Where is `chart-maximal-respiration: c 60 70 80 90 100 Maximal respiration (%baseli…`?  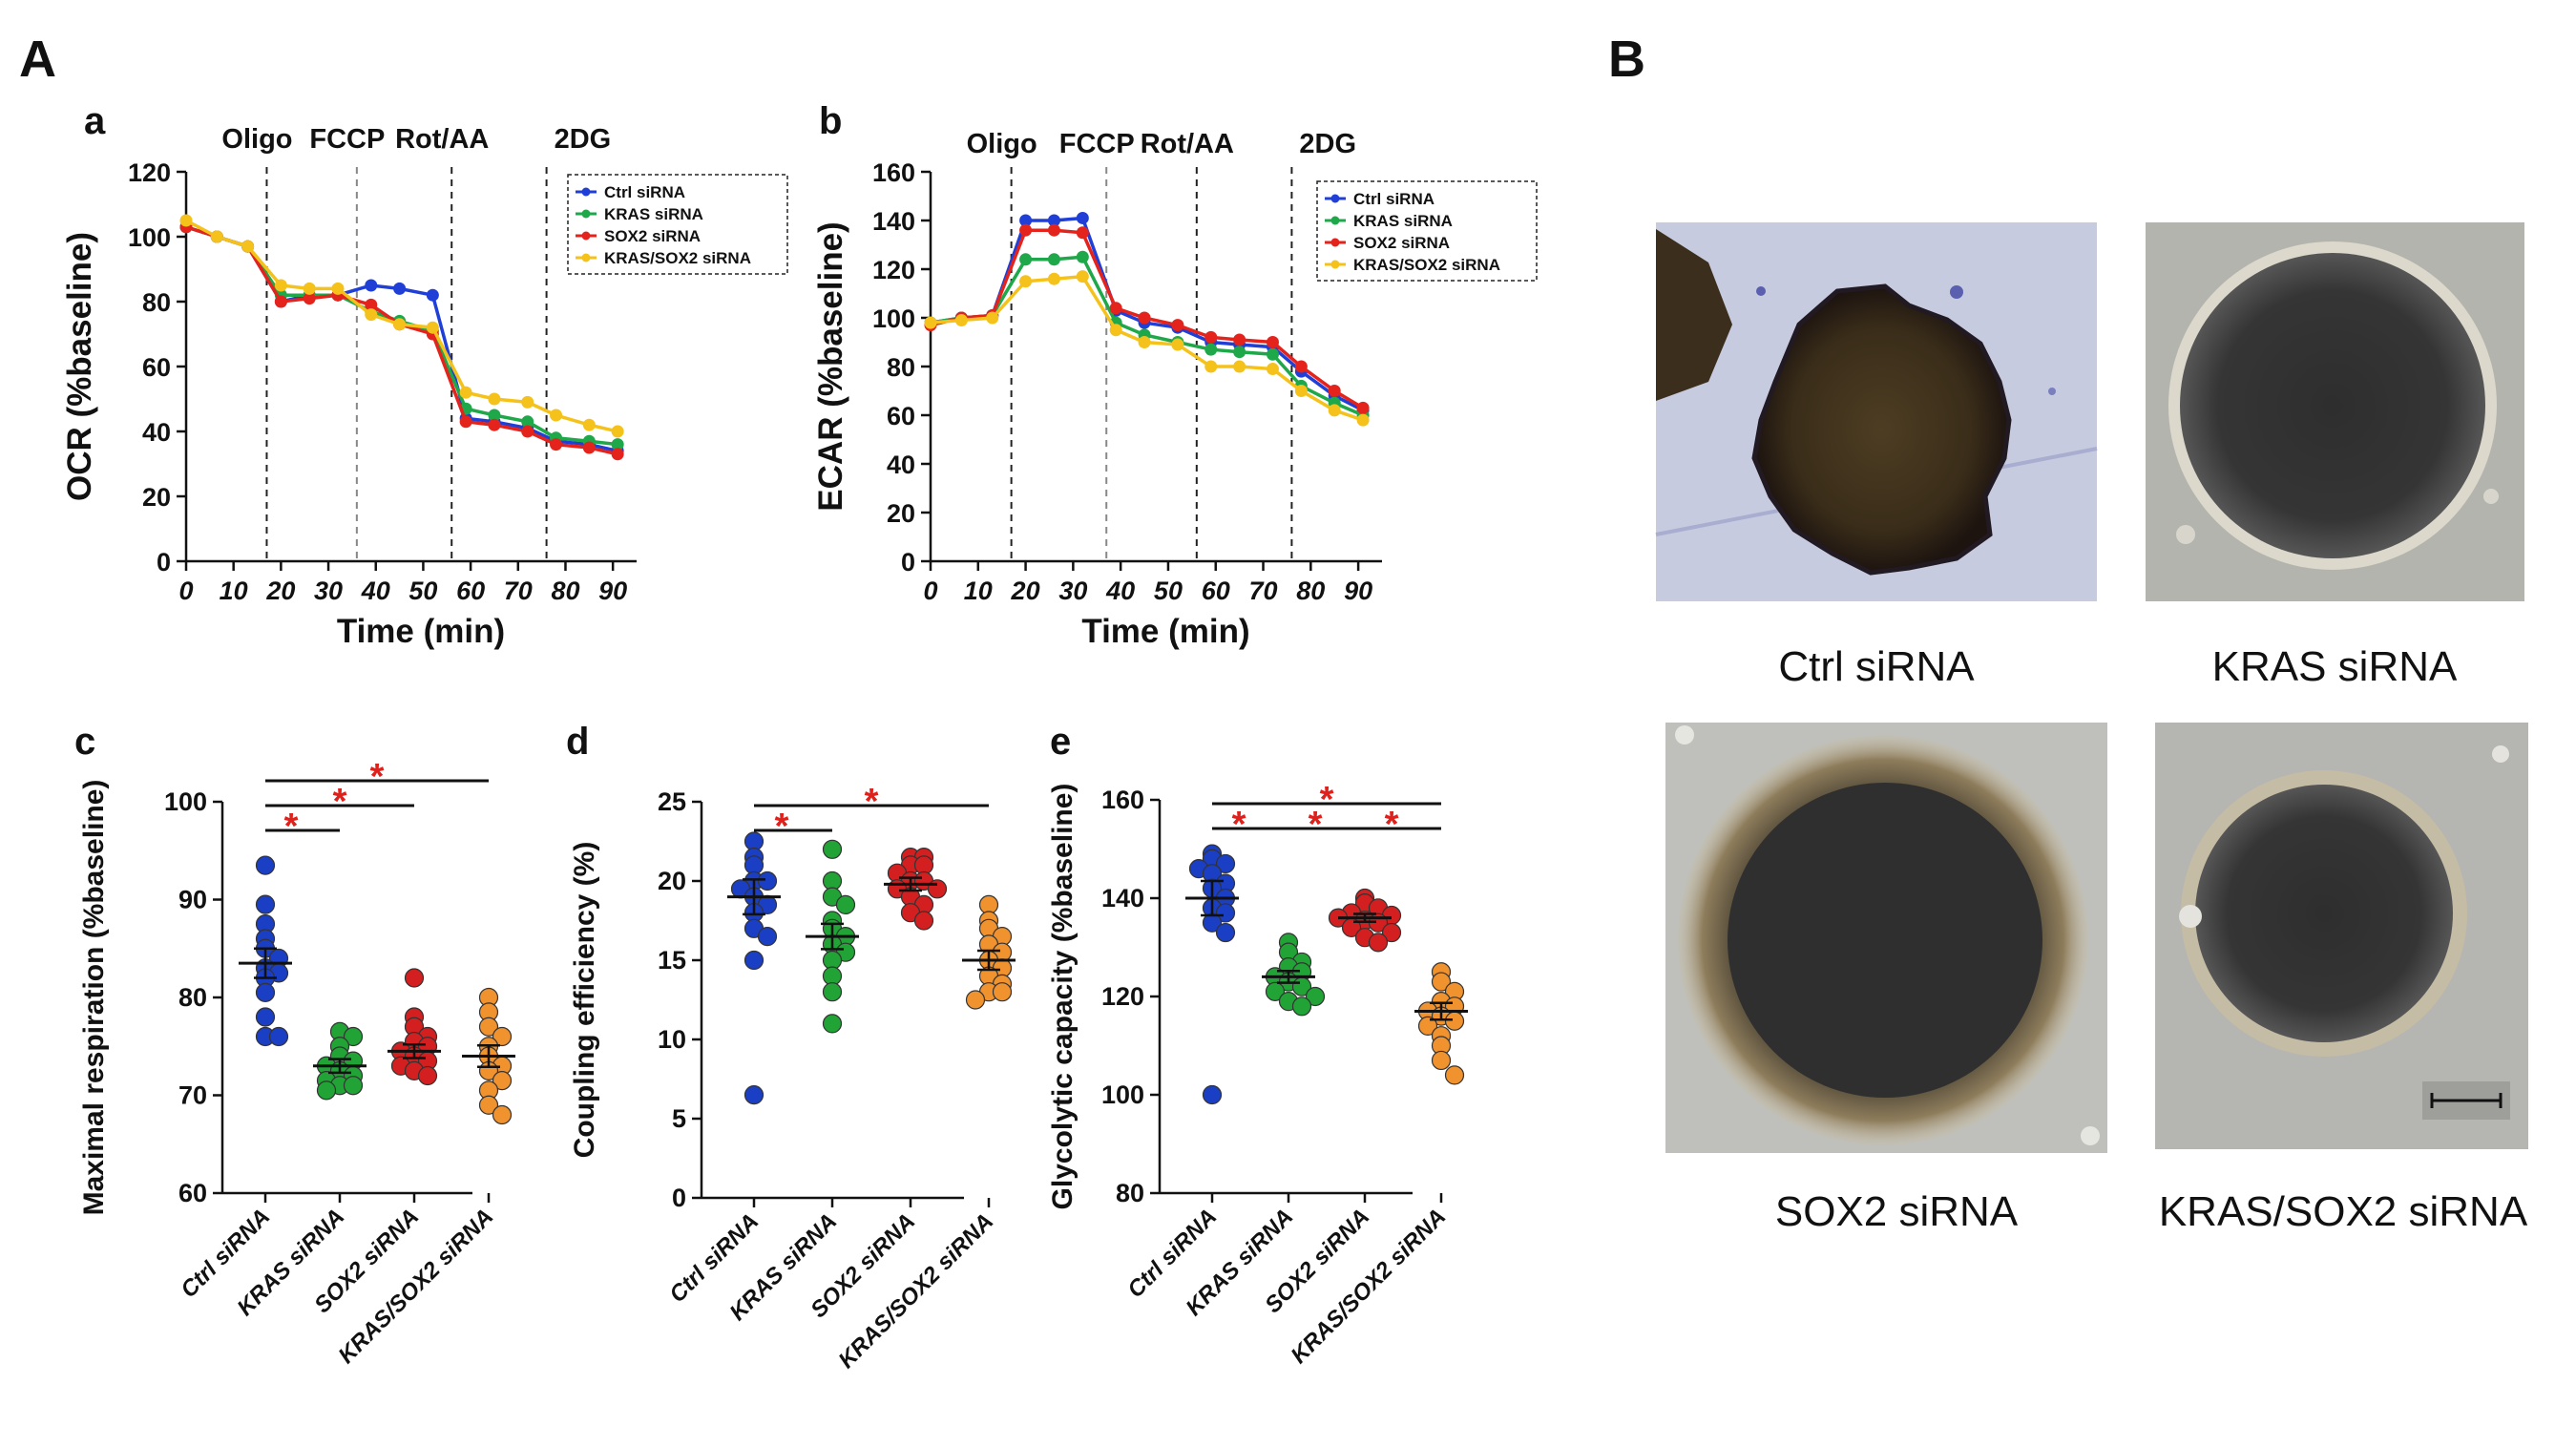 chart-maximal-respiration: c 60 70 80 90 100 Maximal respiration (%baseli… is located at coordinates (294, 1045).